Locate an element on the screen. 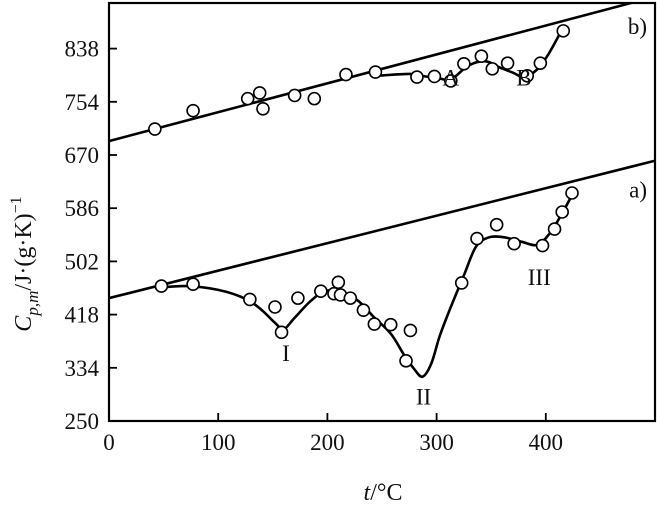  x-tick-label: 200 is located at coordinates (327, 442).